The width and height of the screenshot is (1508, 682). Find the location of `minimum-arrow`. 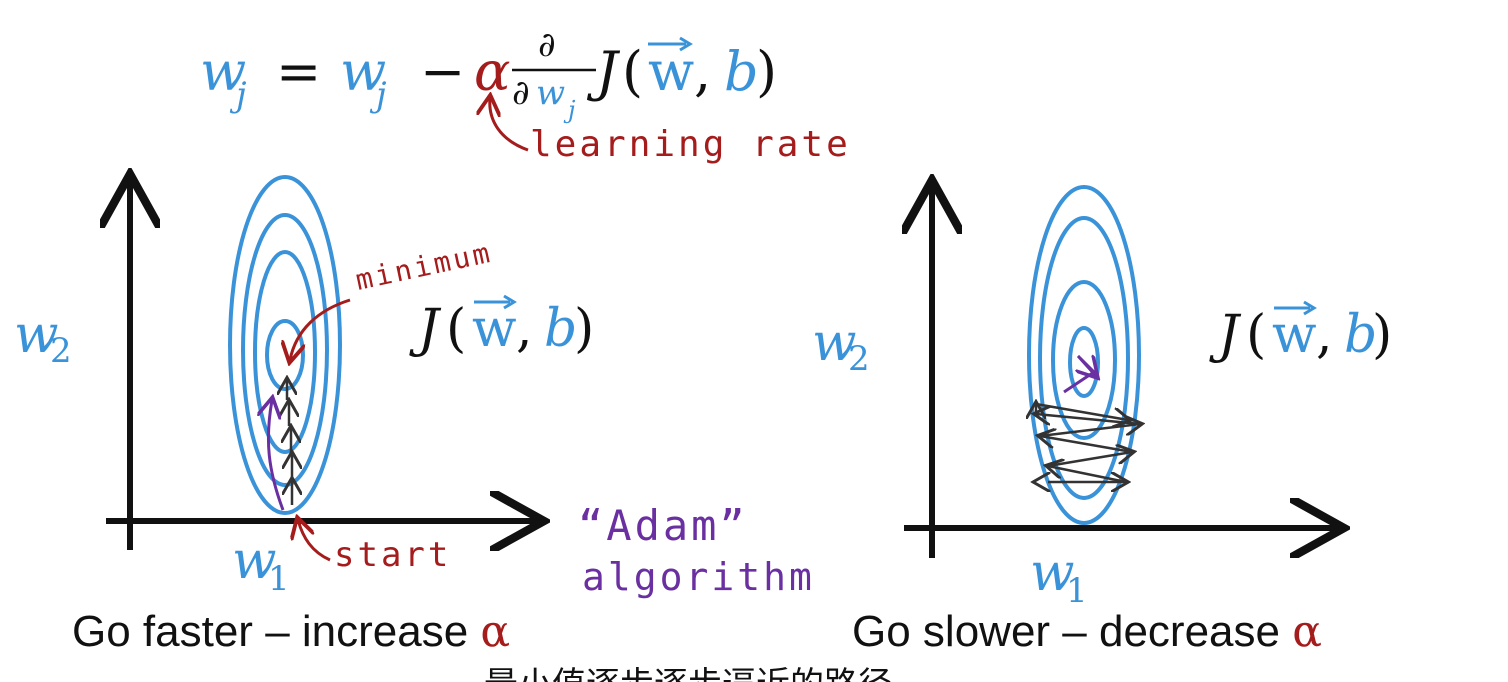

minimum-arrow is located at coordinates (320, 329).